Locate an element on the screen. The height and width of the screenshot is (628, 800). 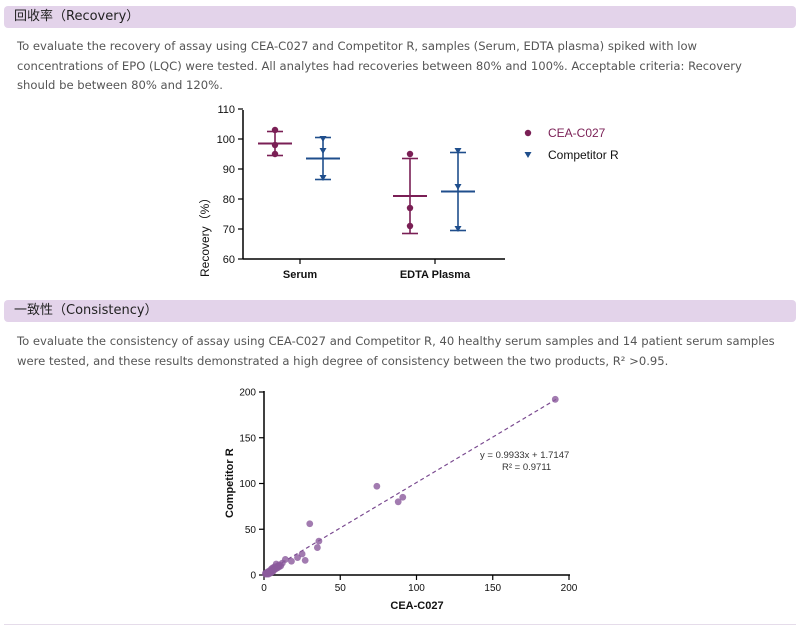
consistency-y-tick-label: 0 is located at coordinates (253, 576).